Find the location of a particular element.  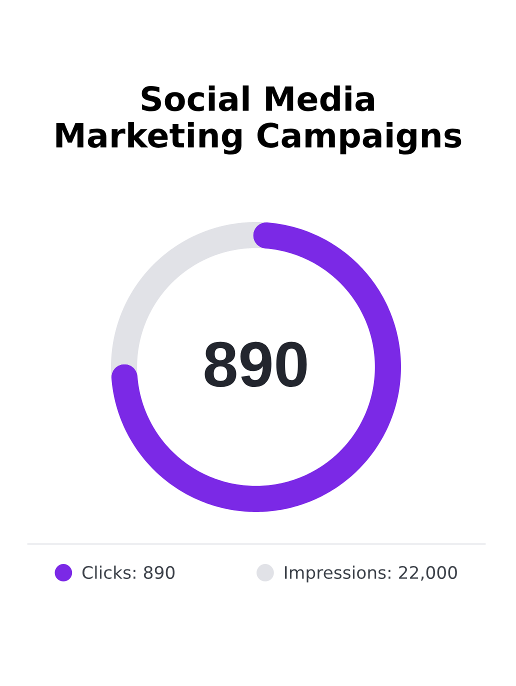

legend-label: Impressions: 22,000 is located at coordinates (371, 574).